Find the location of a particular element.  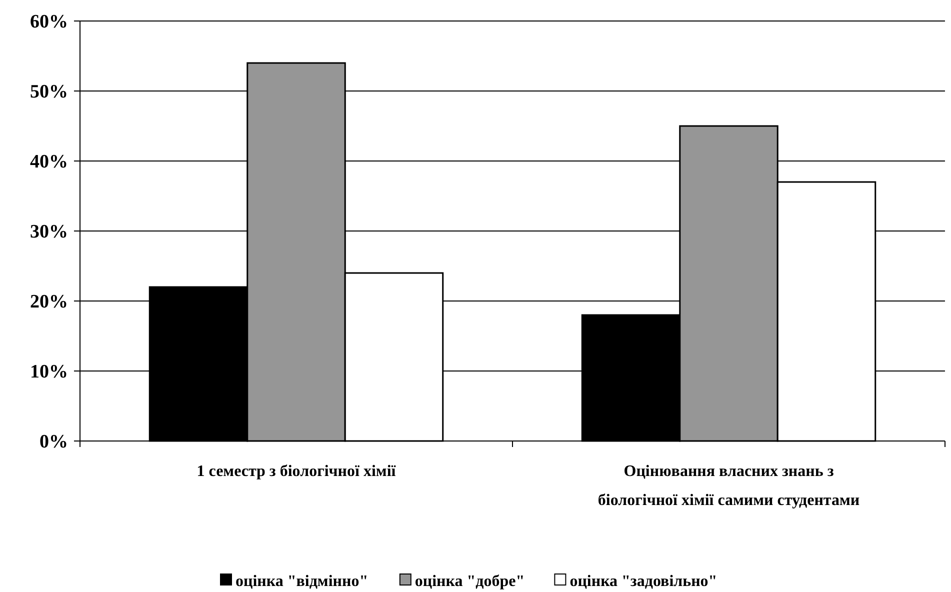

y-tick-label: 10% is located at coordinates (49, 372).